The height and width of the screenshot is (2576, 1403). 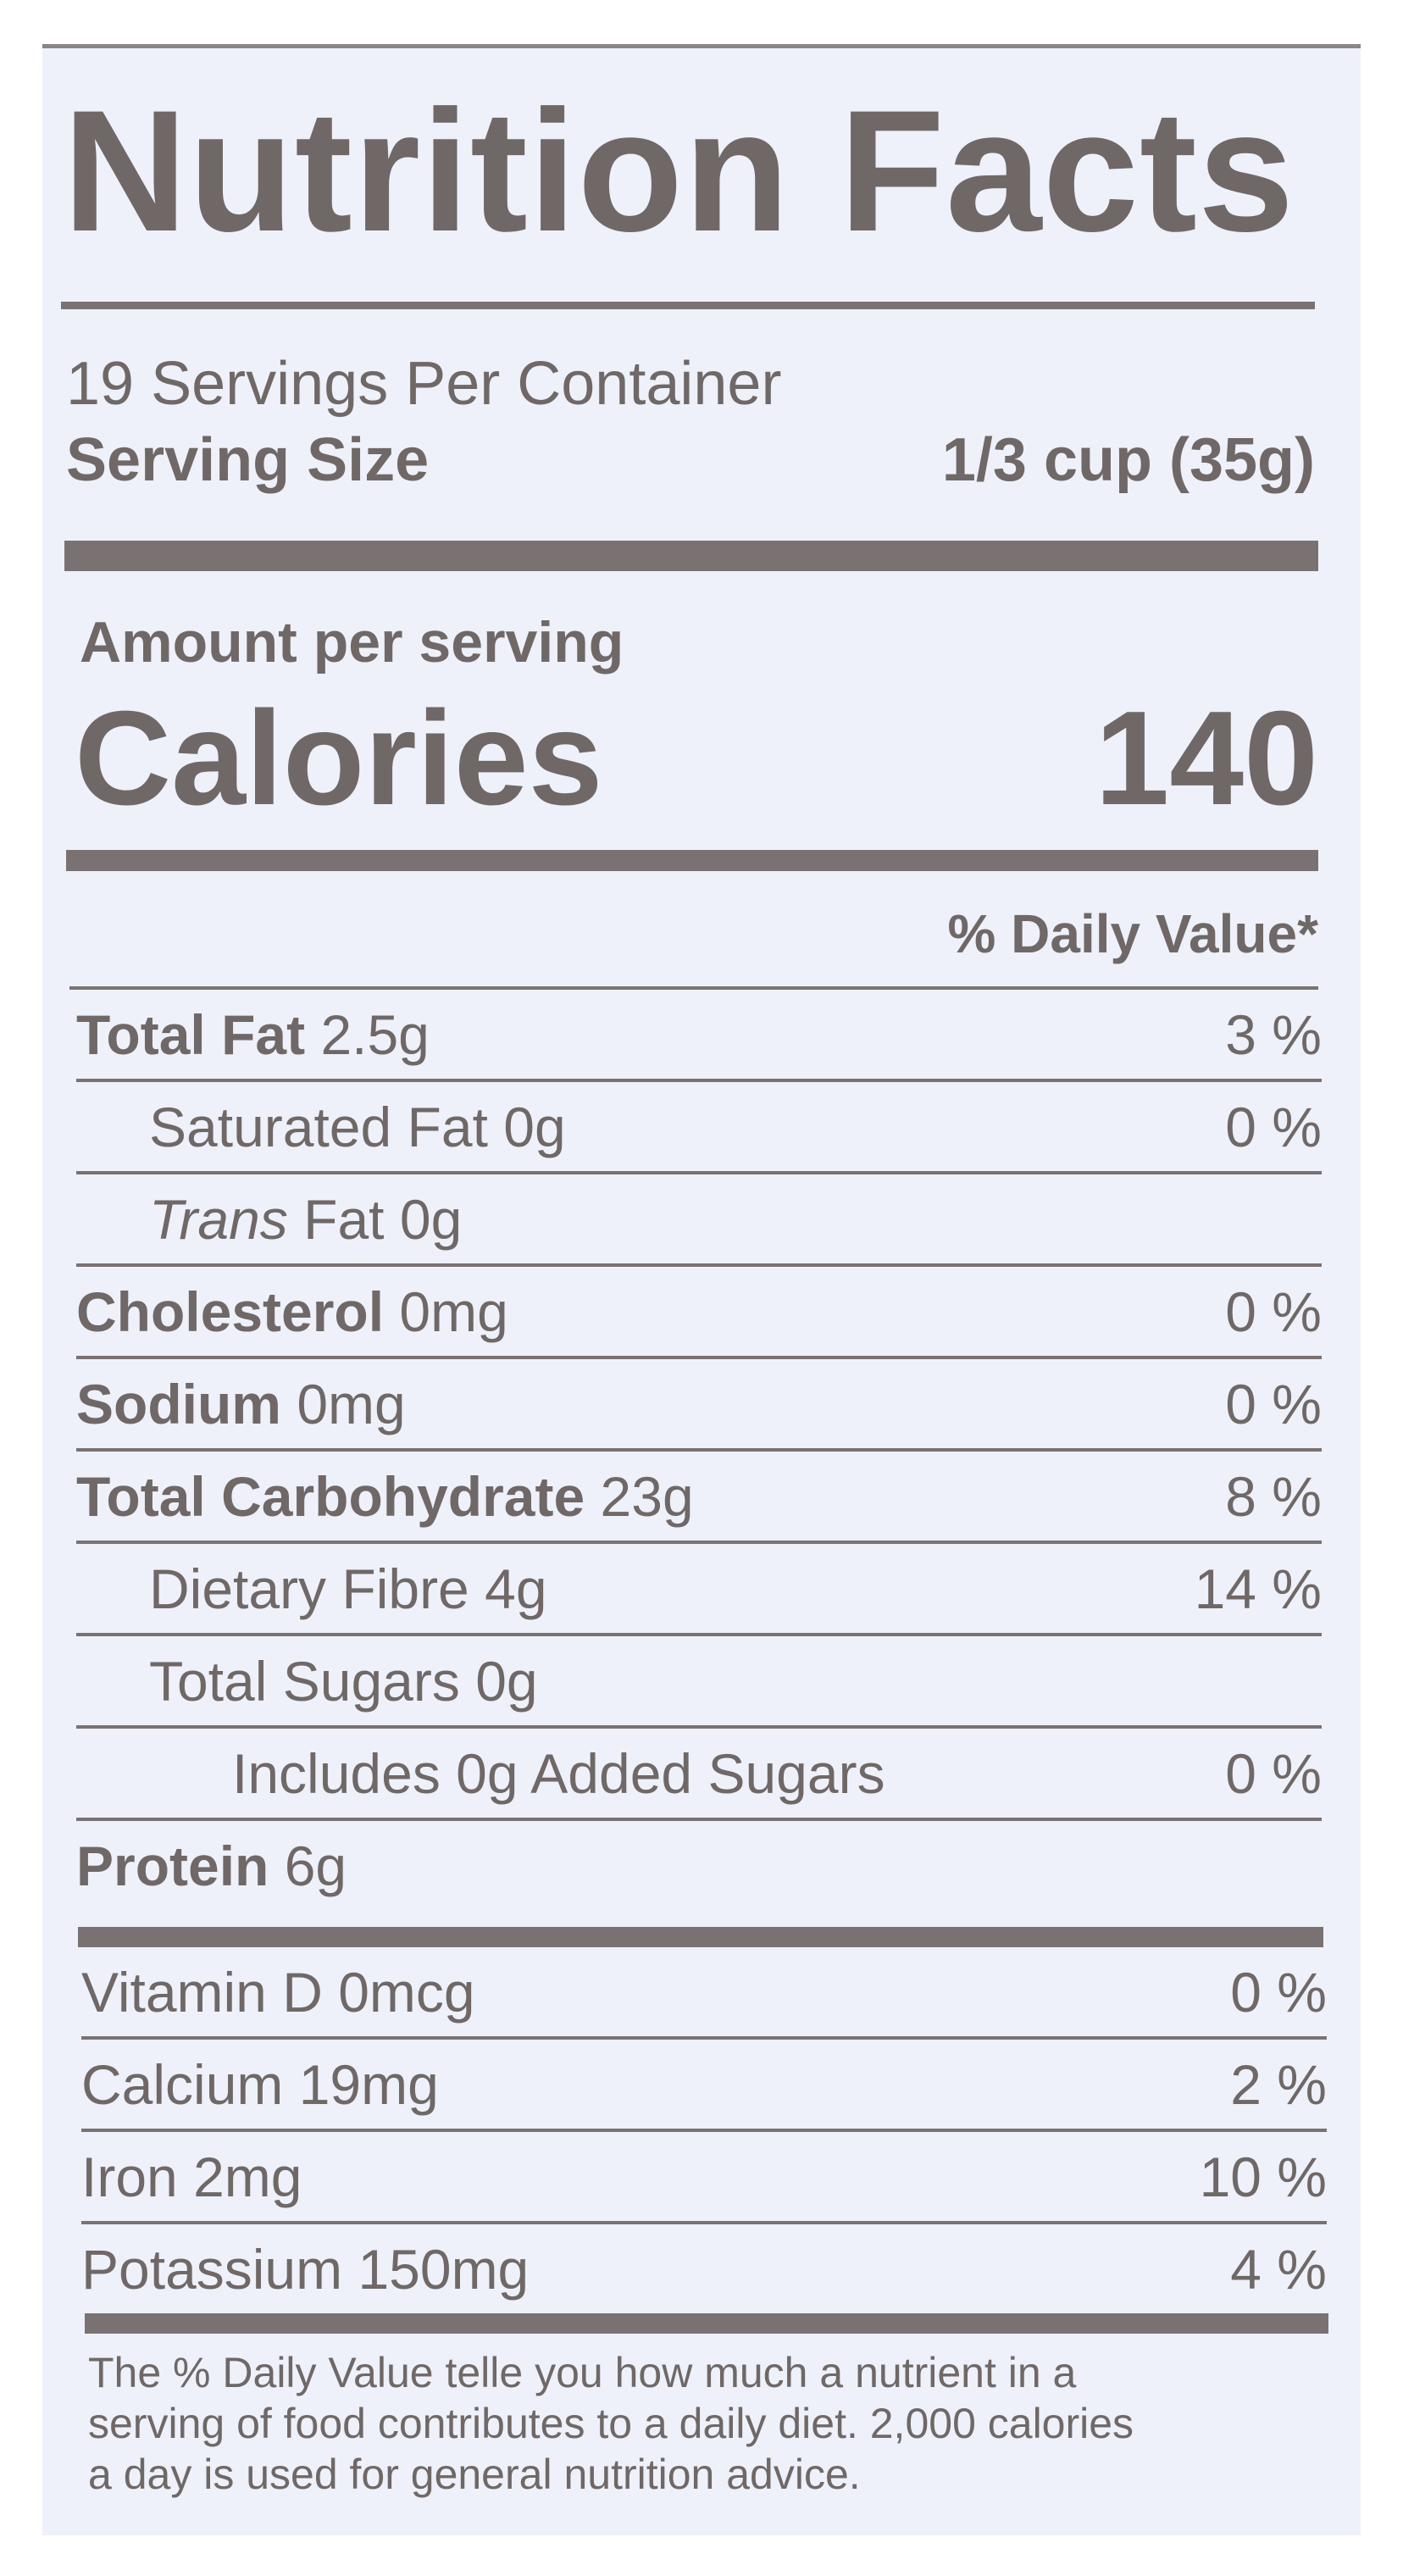 I want to click on vitamin-row-potassium: Potassium 150mg 4 %, so click(x=704, y=2269).